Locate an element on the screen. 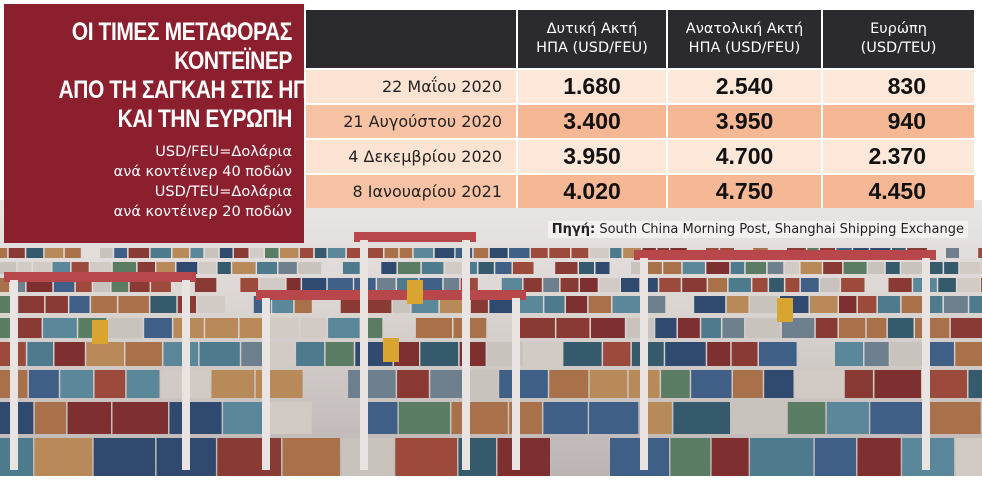  crane-beam is located at coordinates (100, 277).